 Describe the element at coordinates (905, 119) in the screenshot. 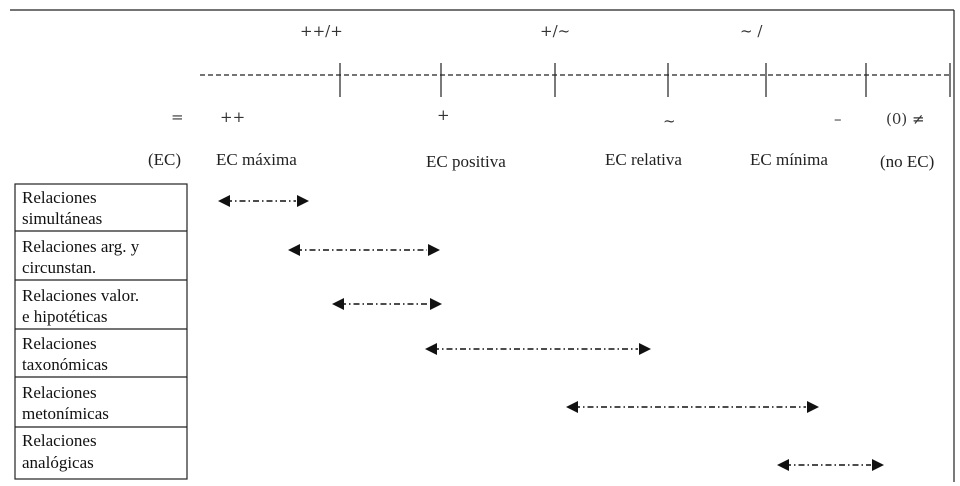

I see `scale-symbol-zero-not-equal: (0) ≠` at that location.